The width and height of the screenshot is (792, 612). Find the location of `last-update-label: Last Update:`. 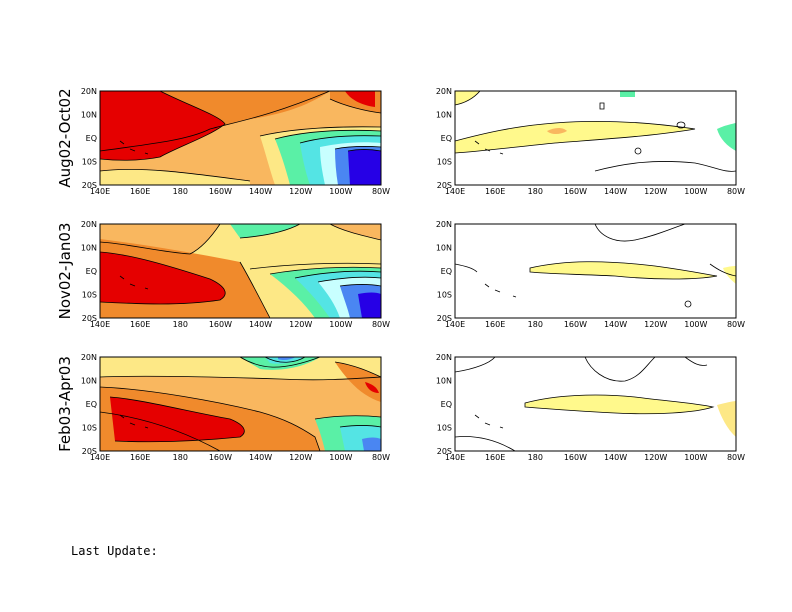

last-update-label: Last Update: is located at coordinates (114, 551).